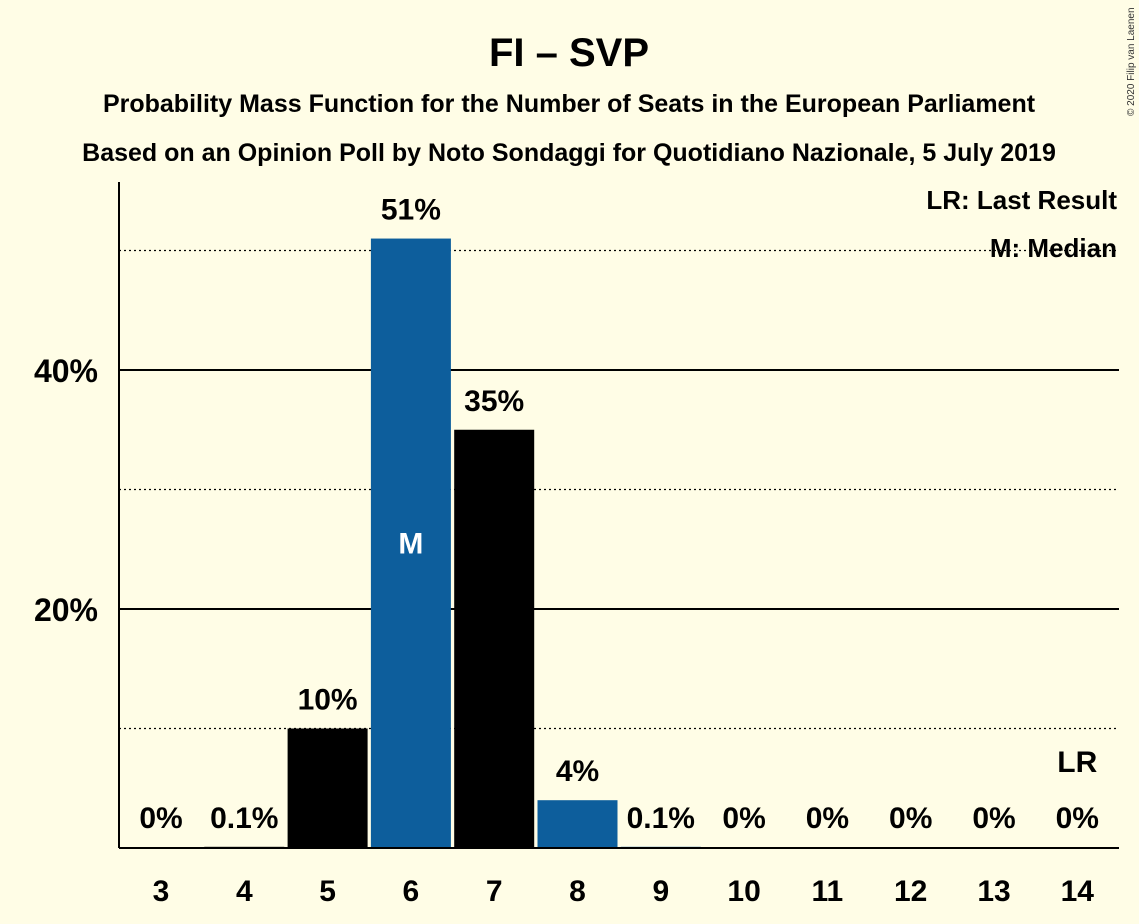  What do you see at coordinates (244, 818) in the screenshot?
I see `data-label-seats-4: 0.1%` at bounding box center [244, 818].